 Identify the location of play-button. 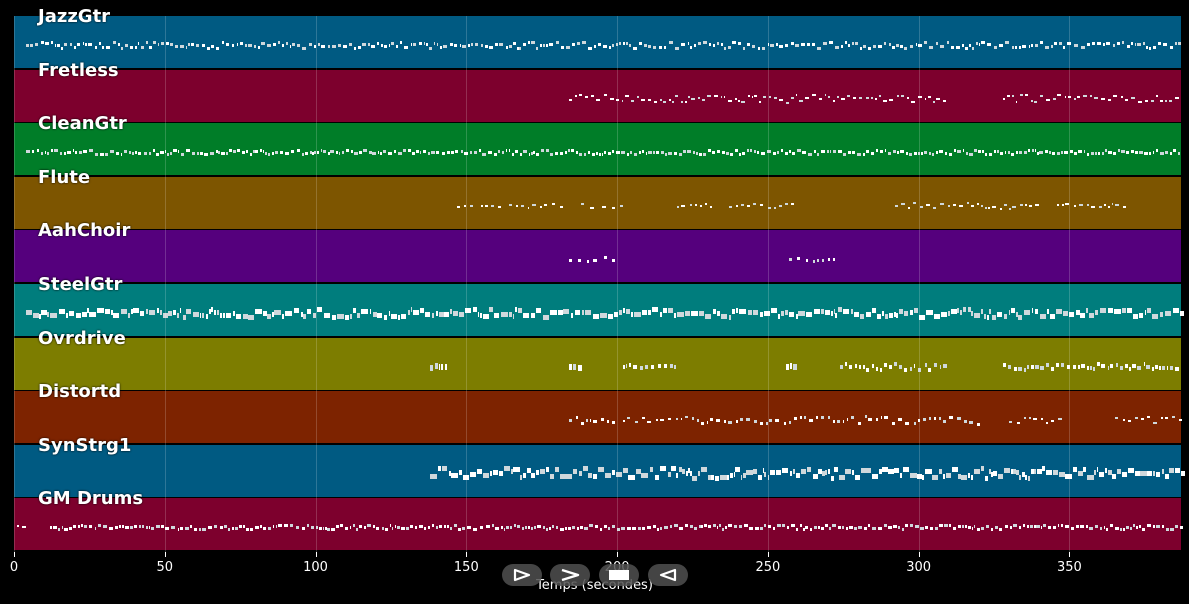
(522, 575).